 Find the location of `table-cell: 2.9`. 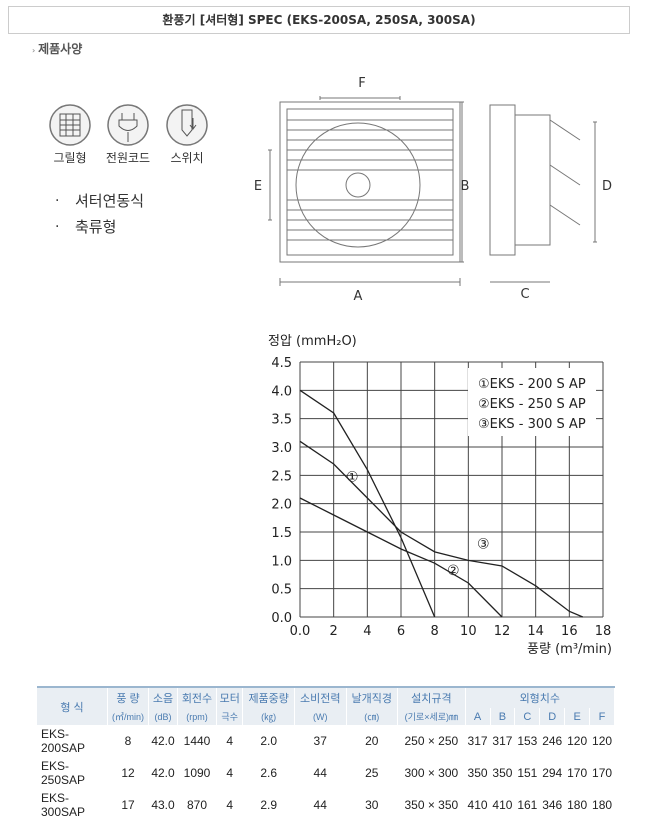

table-cell: 2.9 is located at coordinates (269, 805).